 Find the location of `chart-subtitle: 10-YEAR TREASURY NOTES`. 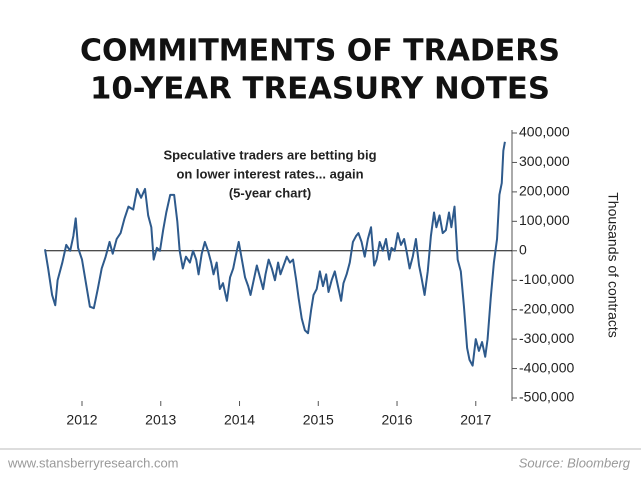

chart-subtitle: 10-YEAR TREASURY NOTES is located at coordinates (320, 89).